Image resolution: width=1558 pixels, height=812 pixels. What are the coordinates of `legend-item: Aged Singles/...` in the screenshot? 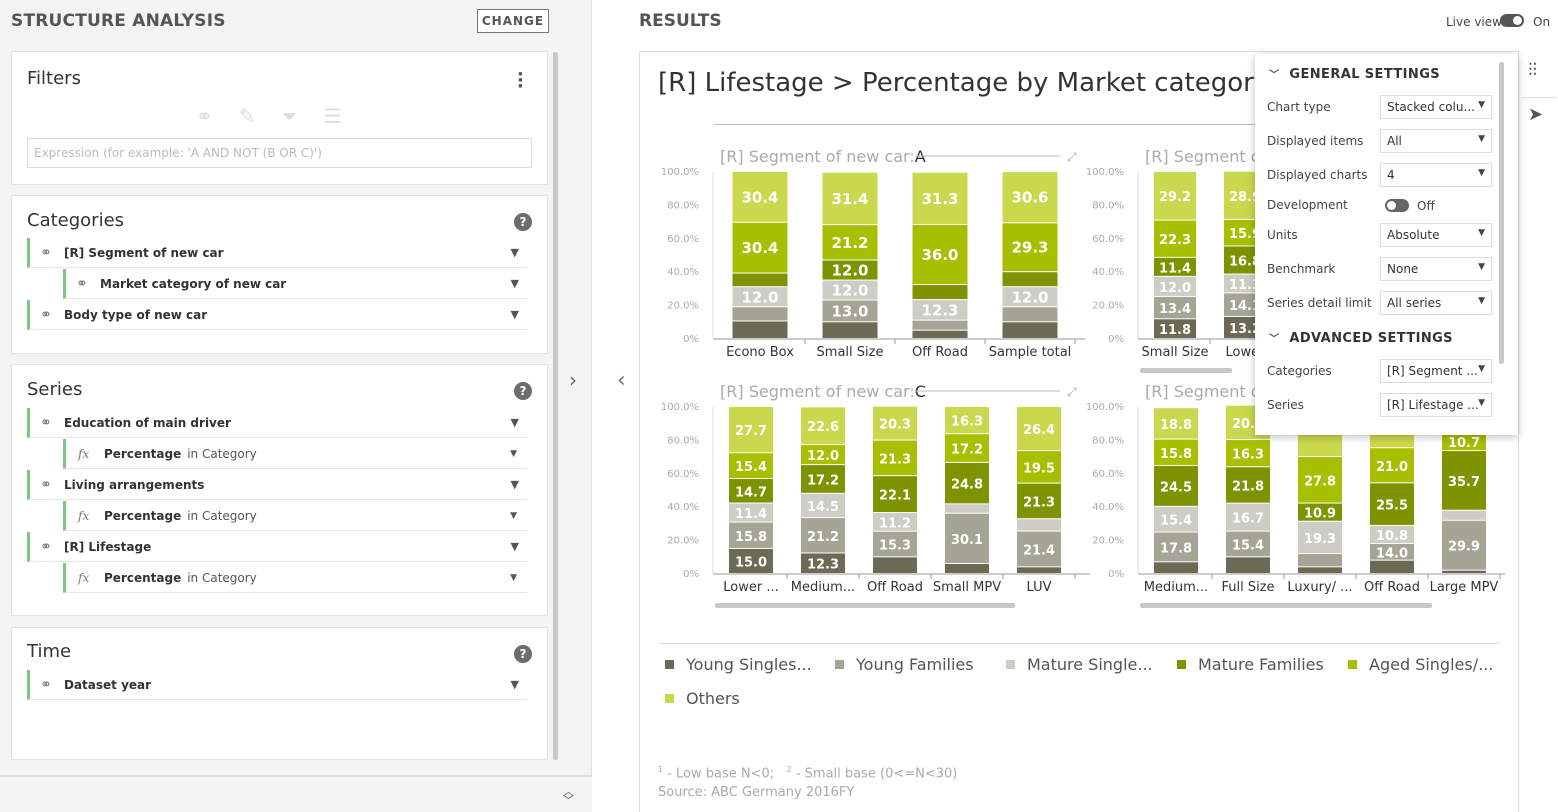 It's located at (1420, 664).